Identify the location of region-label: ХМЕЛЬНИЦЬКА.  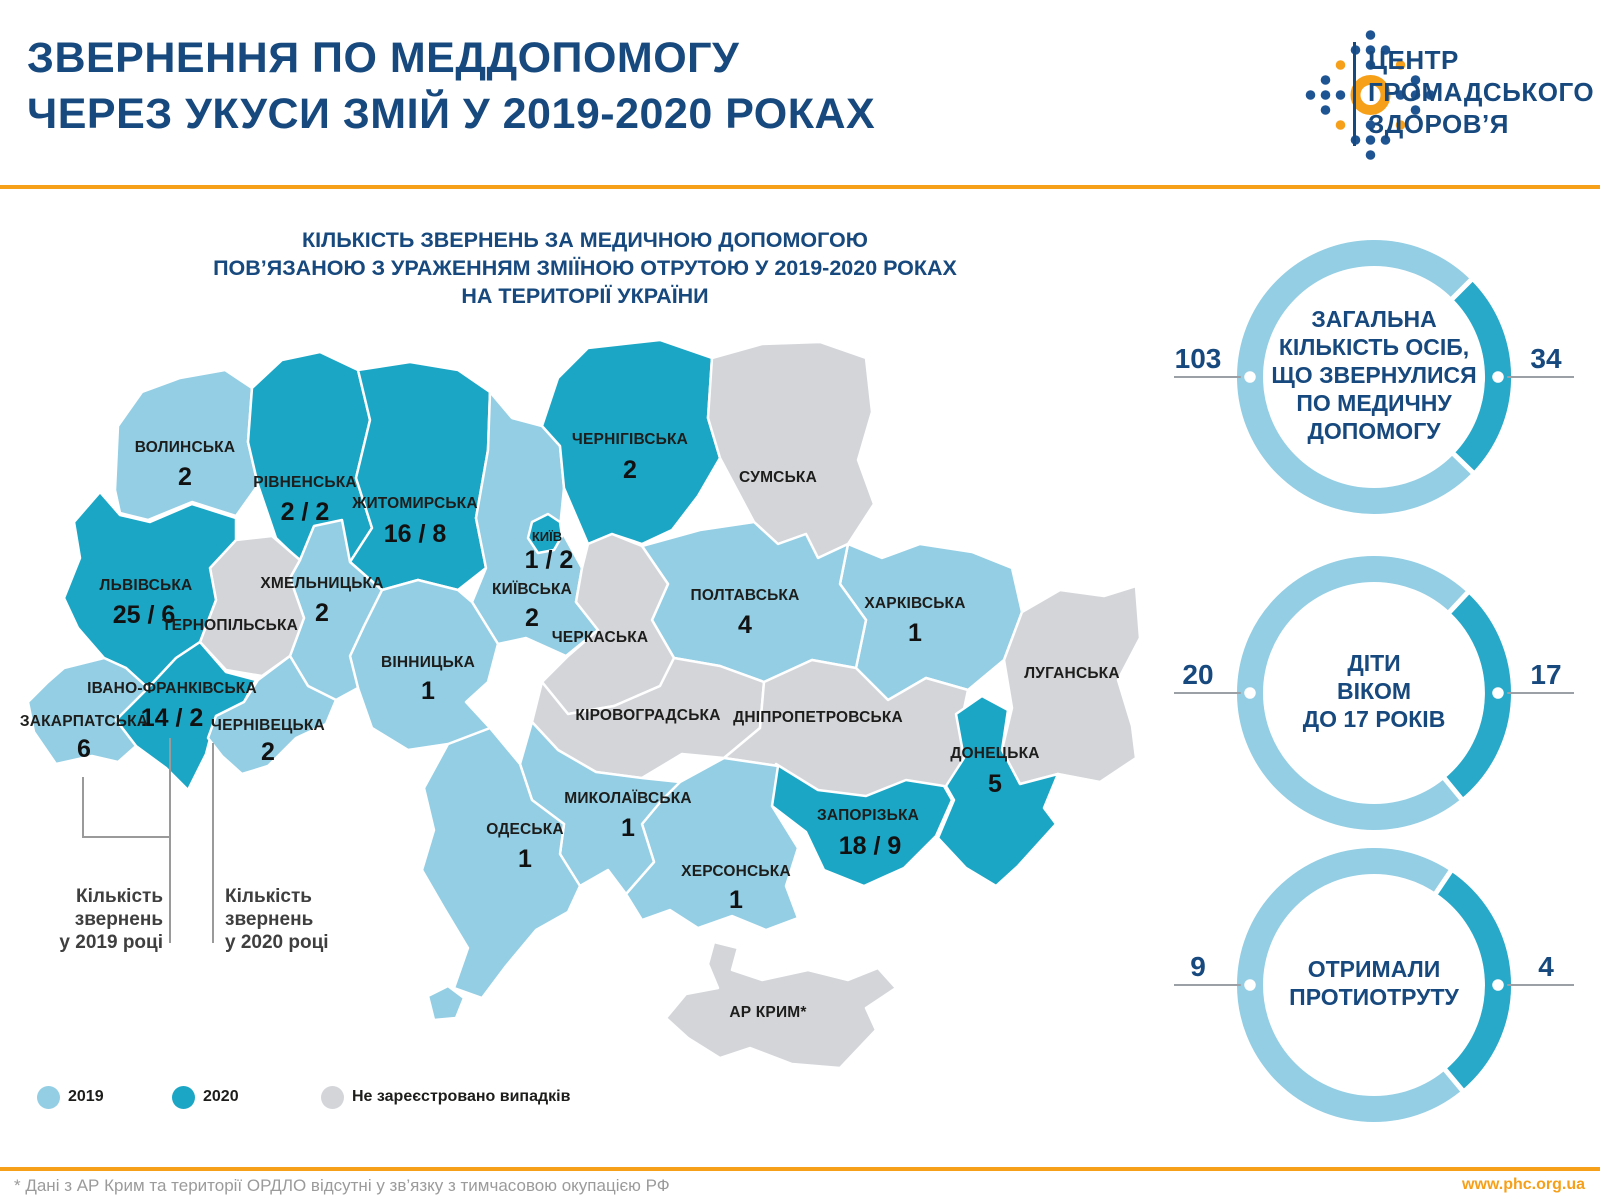
(321, 583).